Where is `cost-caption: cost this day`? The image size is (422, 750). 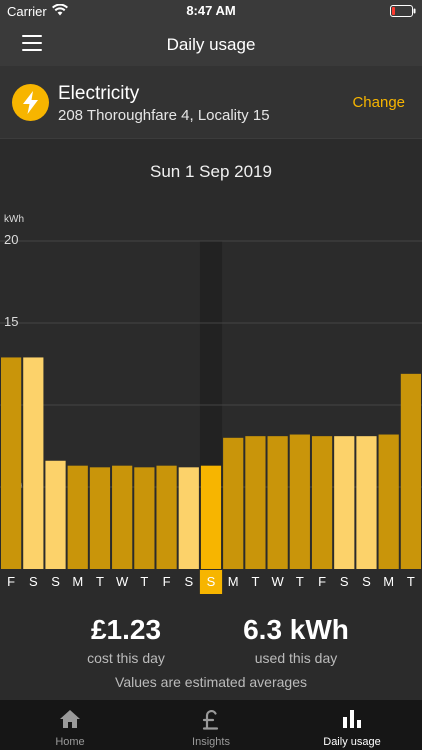 cost-caption: cost this day is located at coordinates (126, 658).